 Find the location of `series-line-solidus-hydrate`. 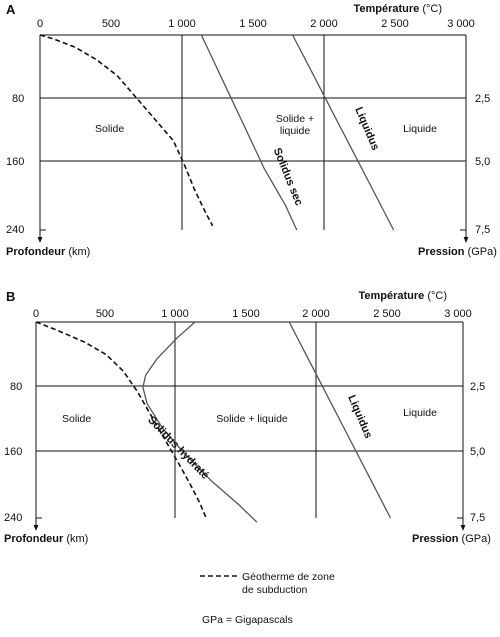

series-line-solidus-hydrate is located at coordinates (200, 422).